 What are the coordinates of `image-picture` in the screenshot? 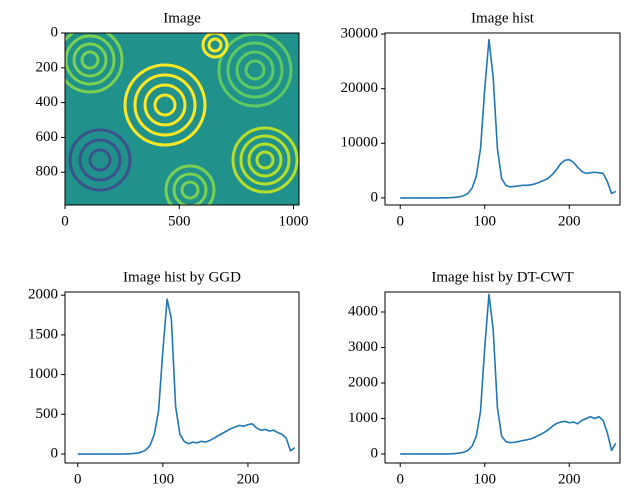 It's located at (182, 119).